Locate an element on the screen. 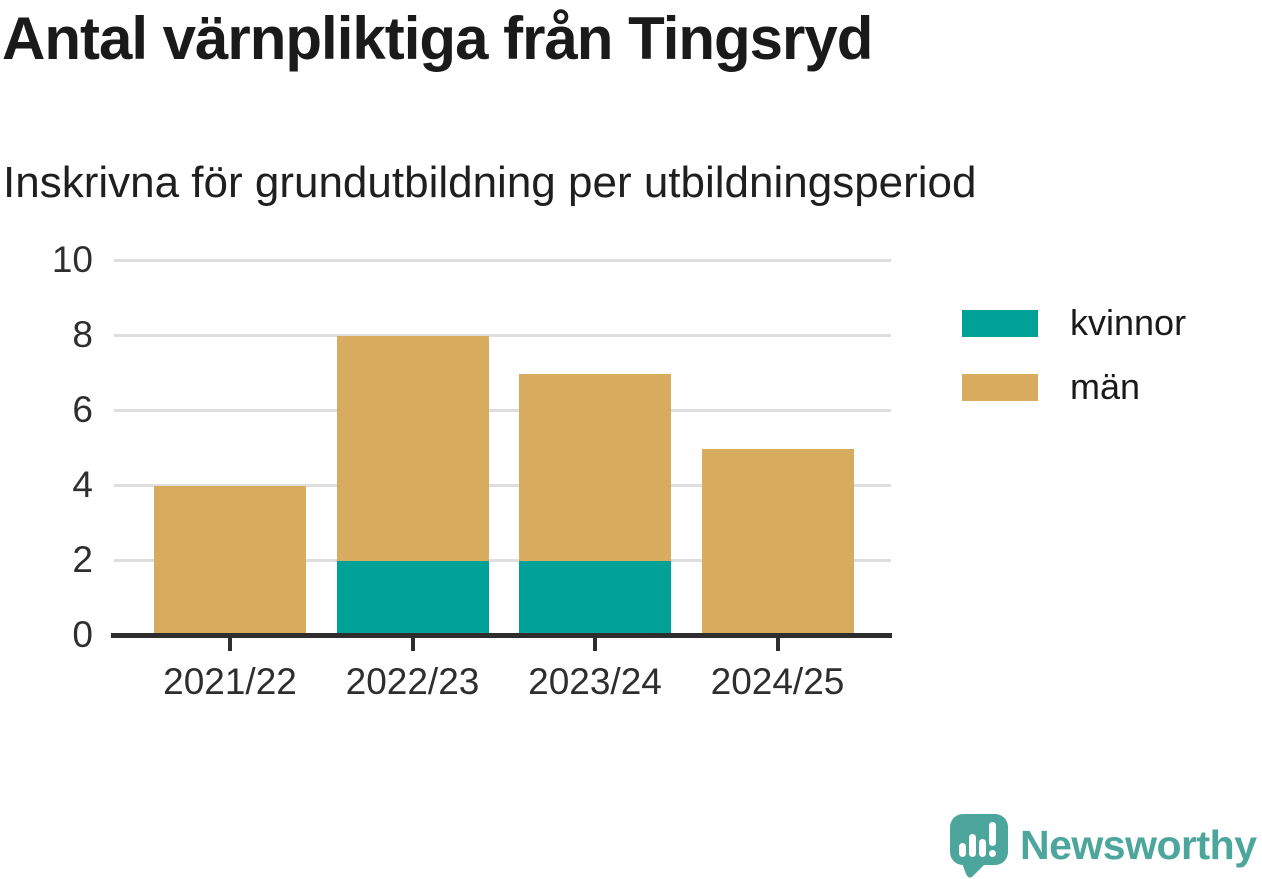 The image size is (1262, 879). newsworthy-logo-text: Newsworthy is located at coordinates (1138, 844).